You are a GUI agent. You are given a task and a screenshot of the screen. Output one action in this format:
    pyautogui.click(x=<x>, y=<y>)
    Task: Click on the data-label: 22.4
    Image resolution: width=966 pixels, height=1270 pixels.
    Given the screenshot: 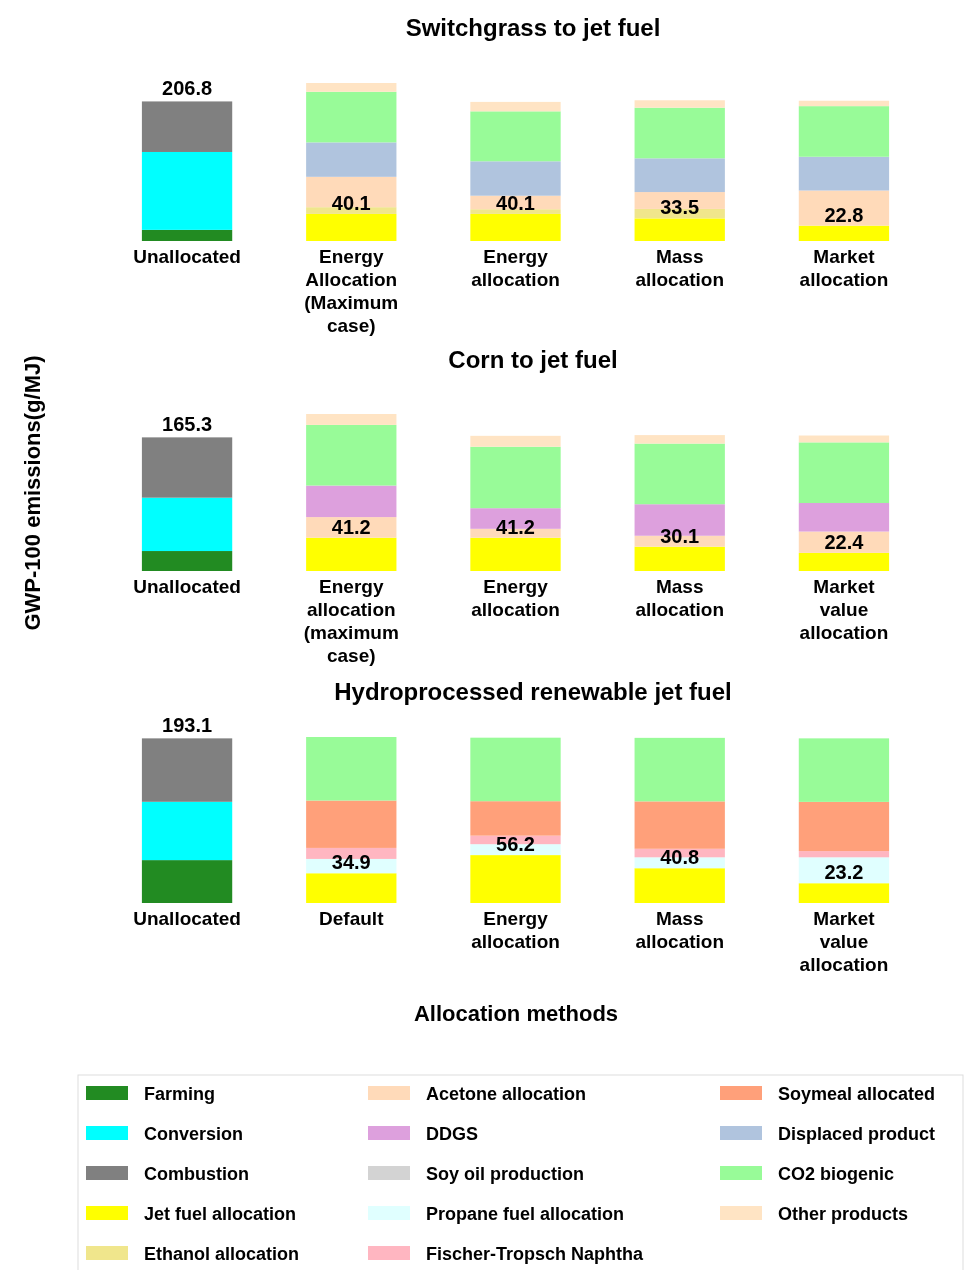 What is the action you would take?
    pyautogui.click(x=844, y=541)
    